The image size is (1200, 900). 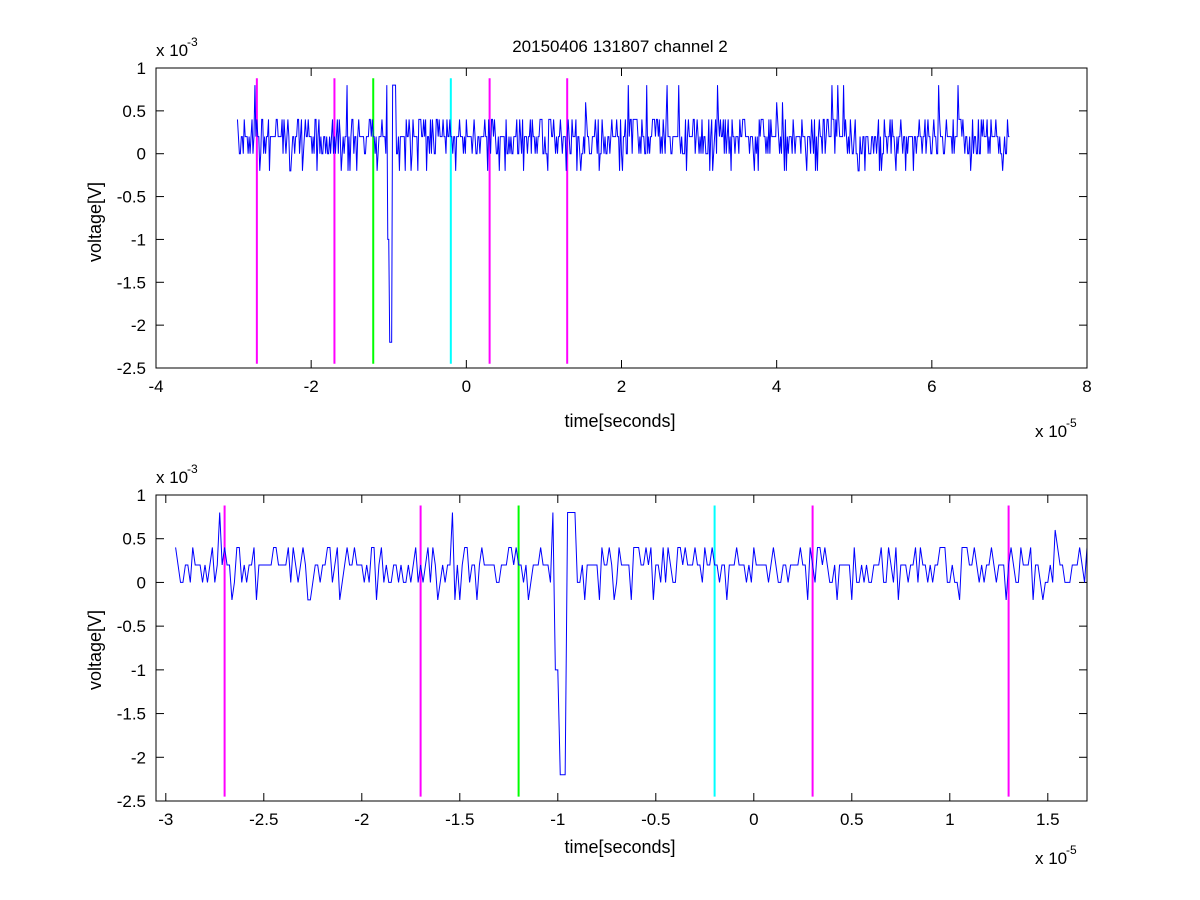 I want to click on x-tick-label: -0.5, so click(x=655, y=819).